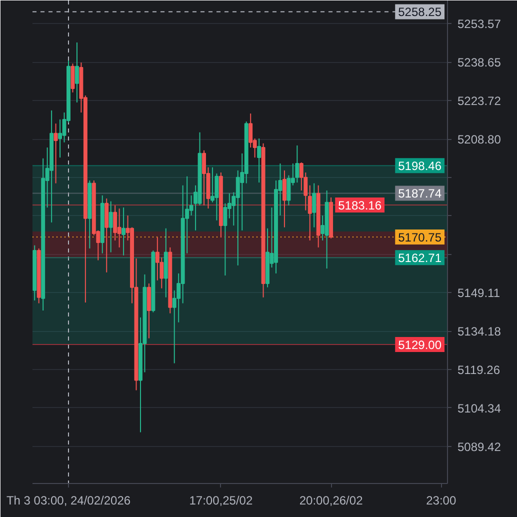 The image size is (517, 517). Describe the element at coordinates (480, 447) in the screenshot. I see `y-tick-label: 5089.42` at that location.